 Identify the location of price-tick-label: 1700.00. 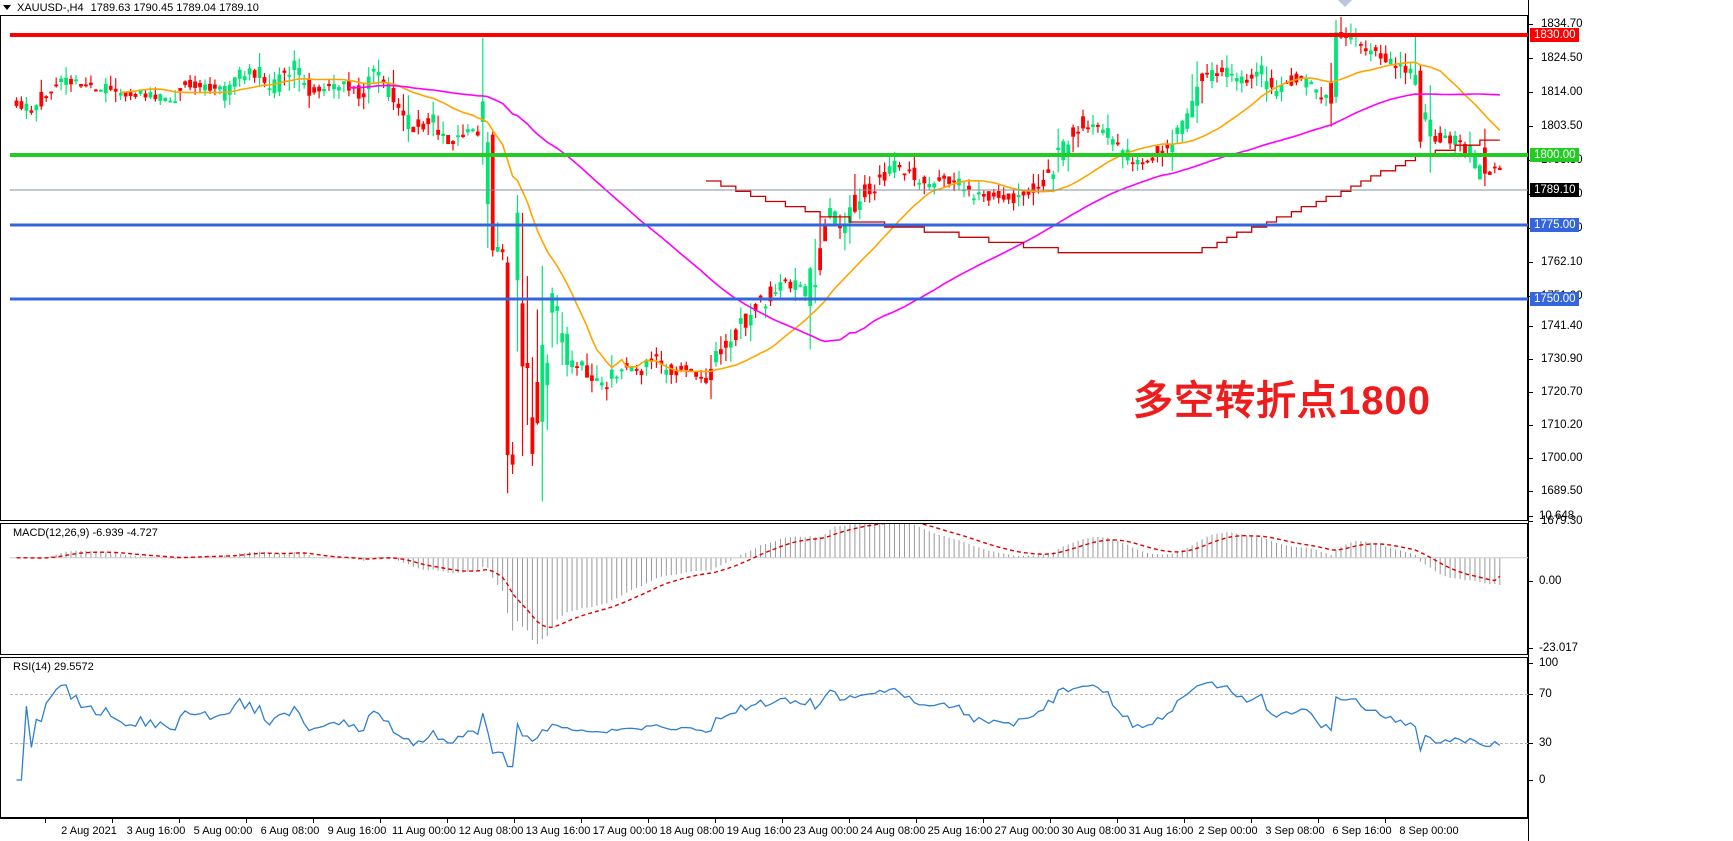
(1562, 458).